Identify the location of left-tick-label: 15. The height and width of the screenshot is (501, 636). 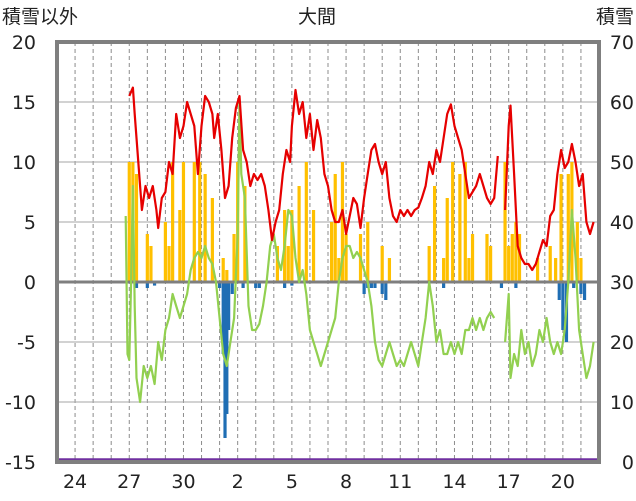
(24, 103).